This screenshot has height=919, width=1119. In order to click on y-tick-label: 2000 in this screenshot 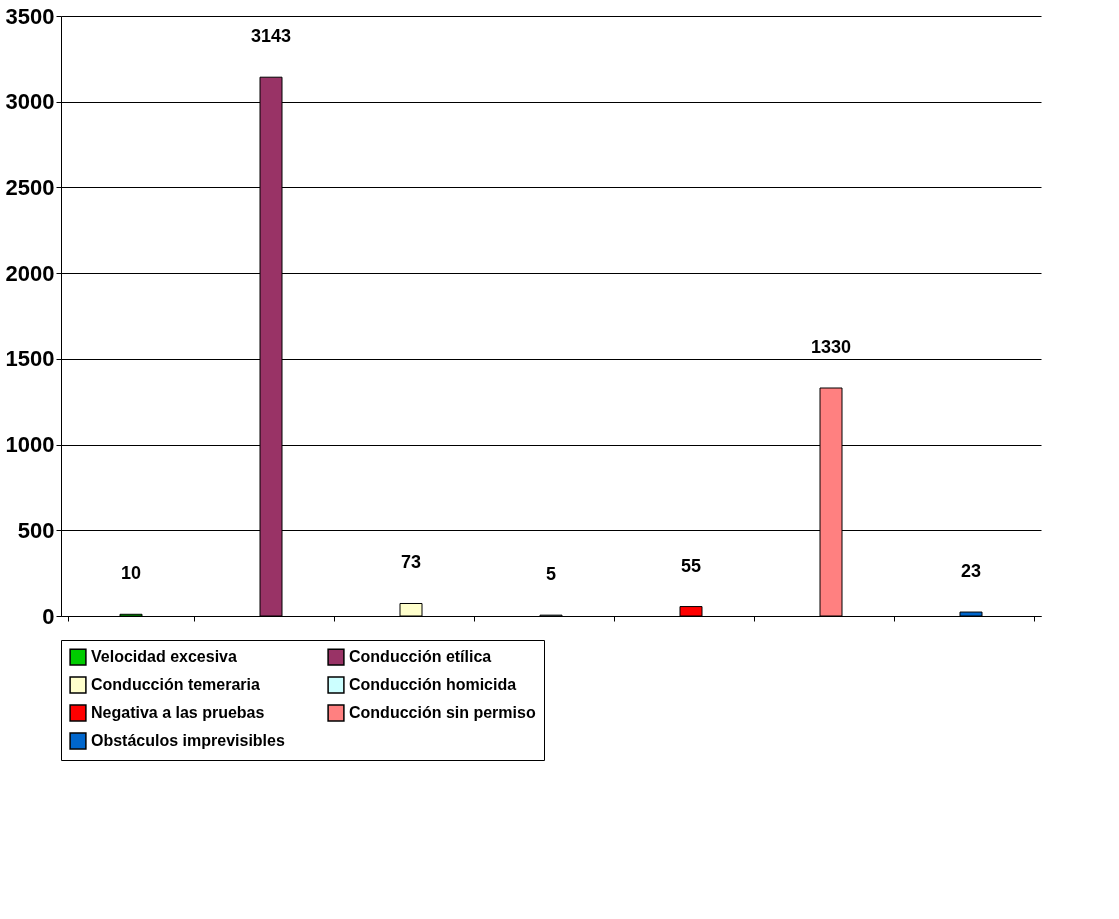, I will do `click(30, 273)`.